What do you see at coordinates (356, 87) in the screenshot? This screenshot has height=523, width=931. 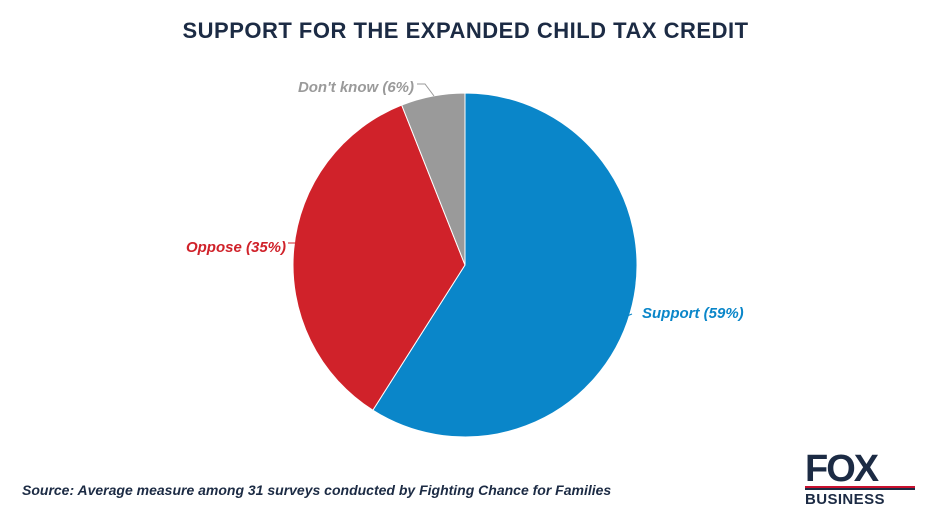 I see `slice-label-dont-know: Don't know (6%)` at bounding box center [356, 87].